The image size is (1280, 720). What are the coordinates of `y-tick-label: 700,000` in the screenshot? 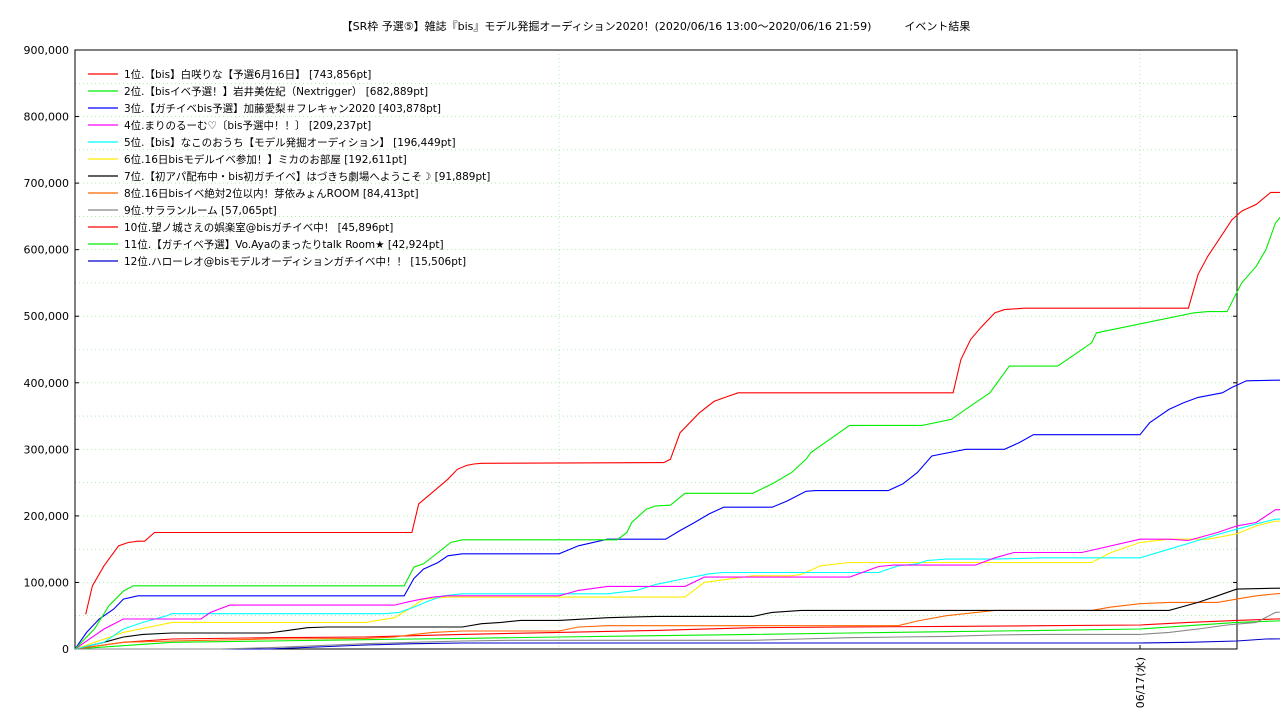 It's located at (47, 183).